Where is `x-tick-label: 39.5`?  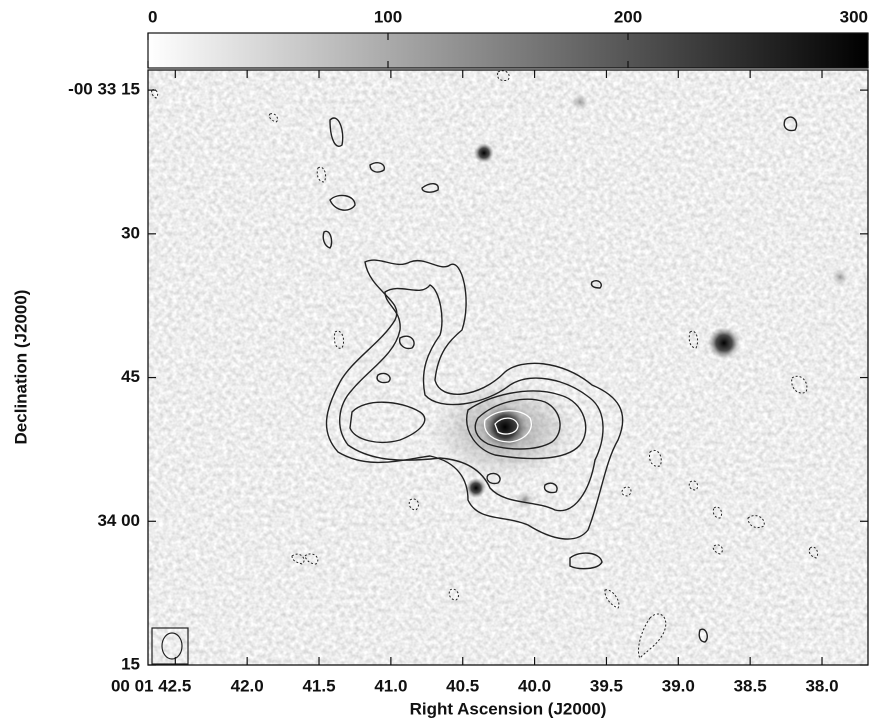
x-tick-label: 39.5 is located at coordinates (606, 685).